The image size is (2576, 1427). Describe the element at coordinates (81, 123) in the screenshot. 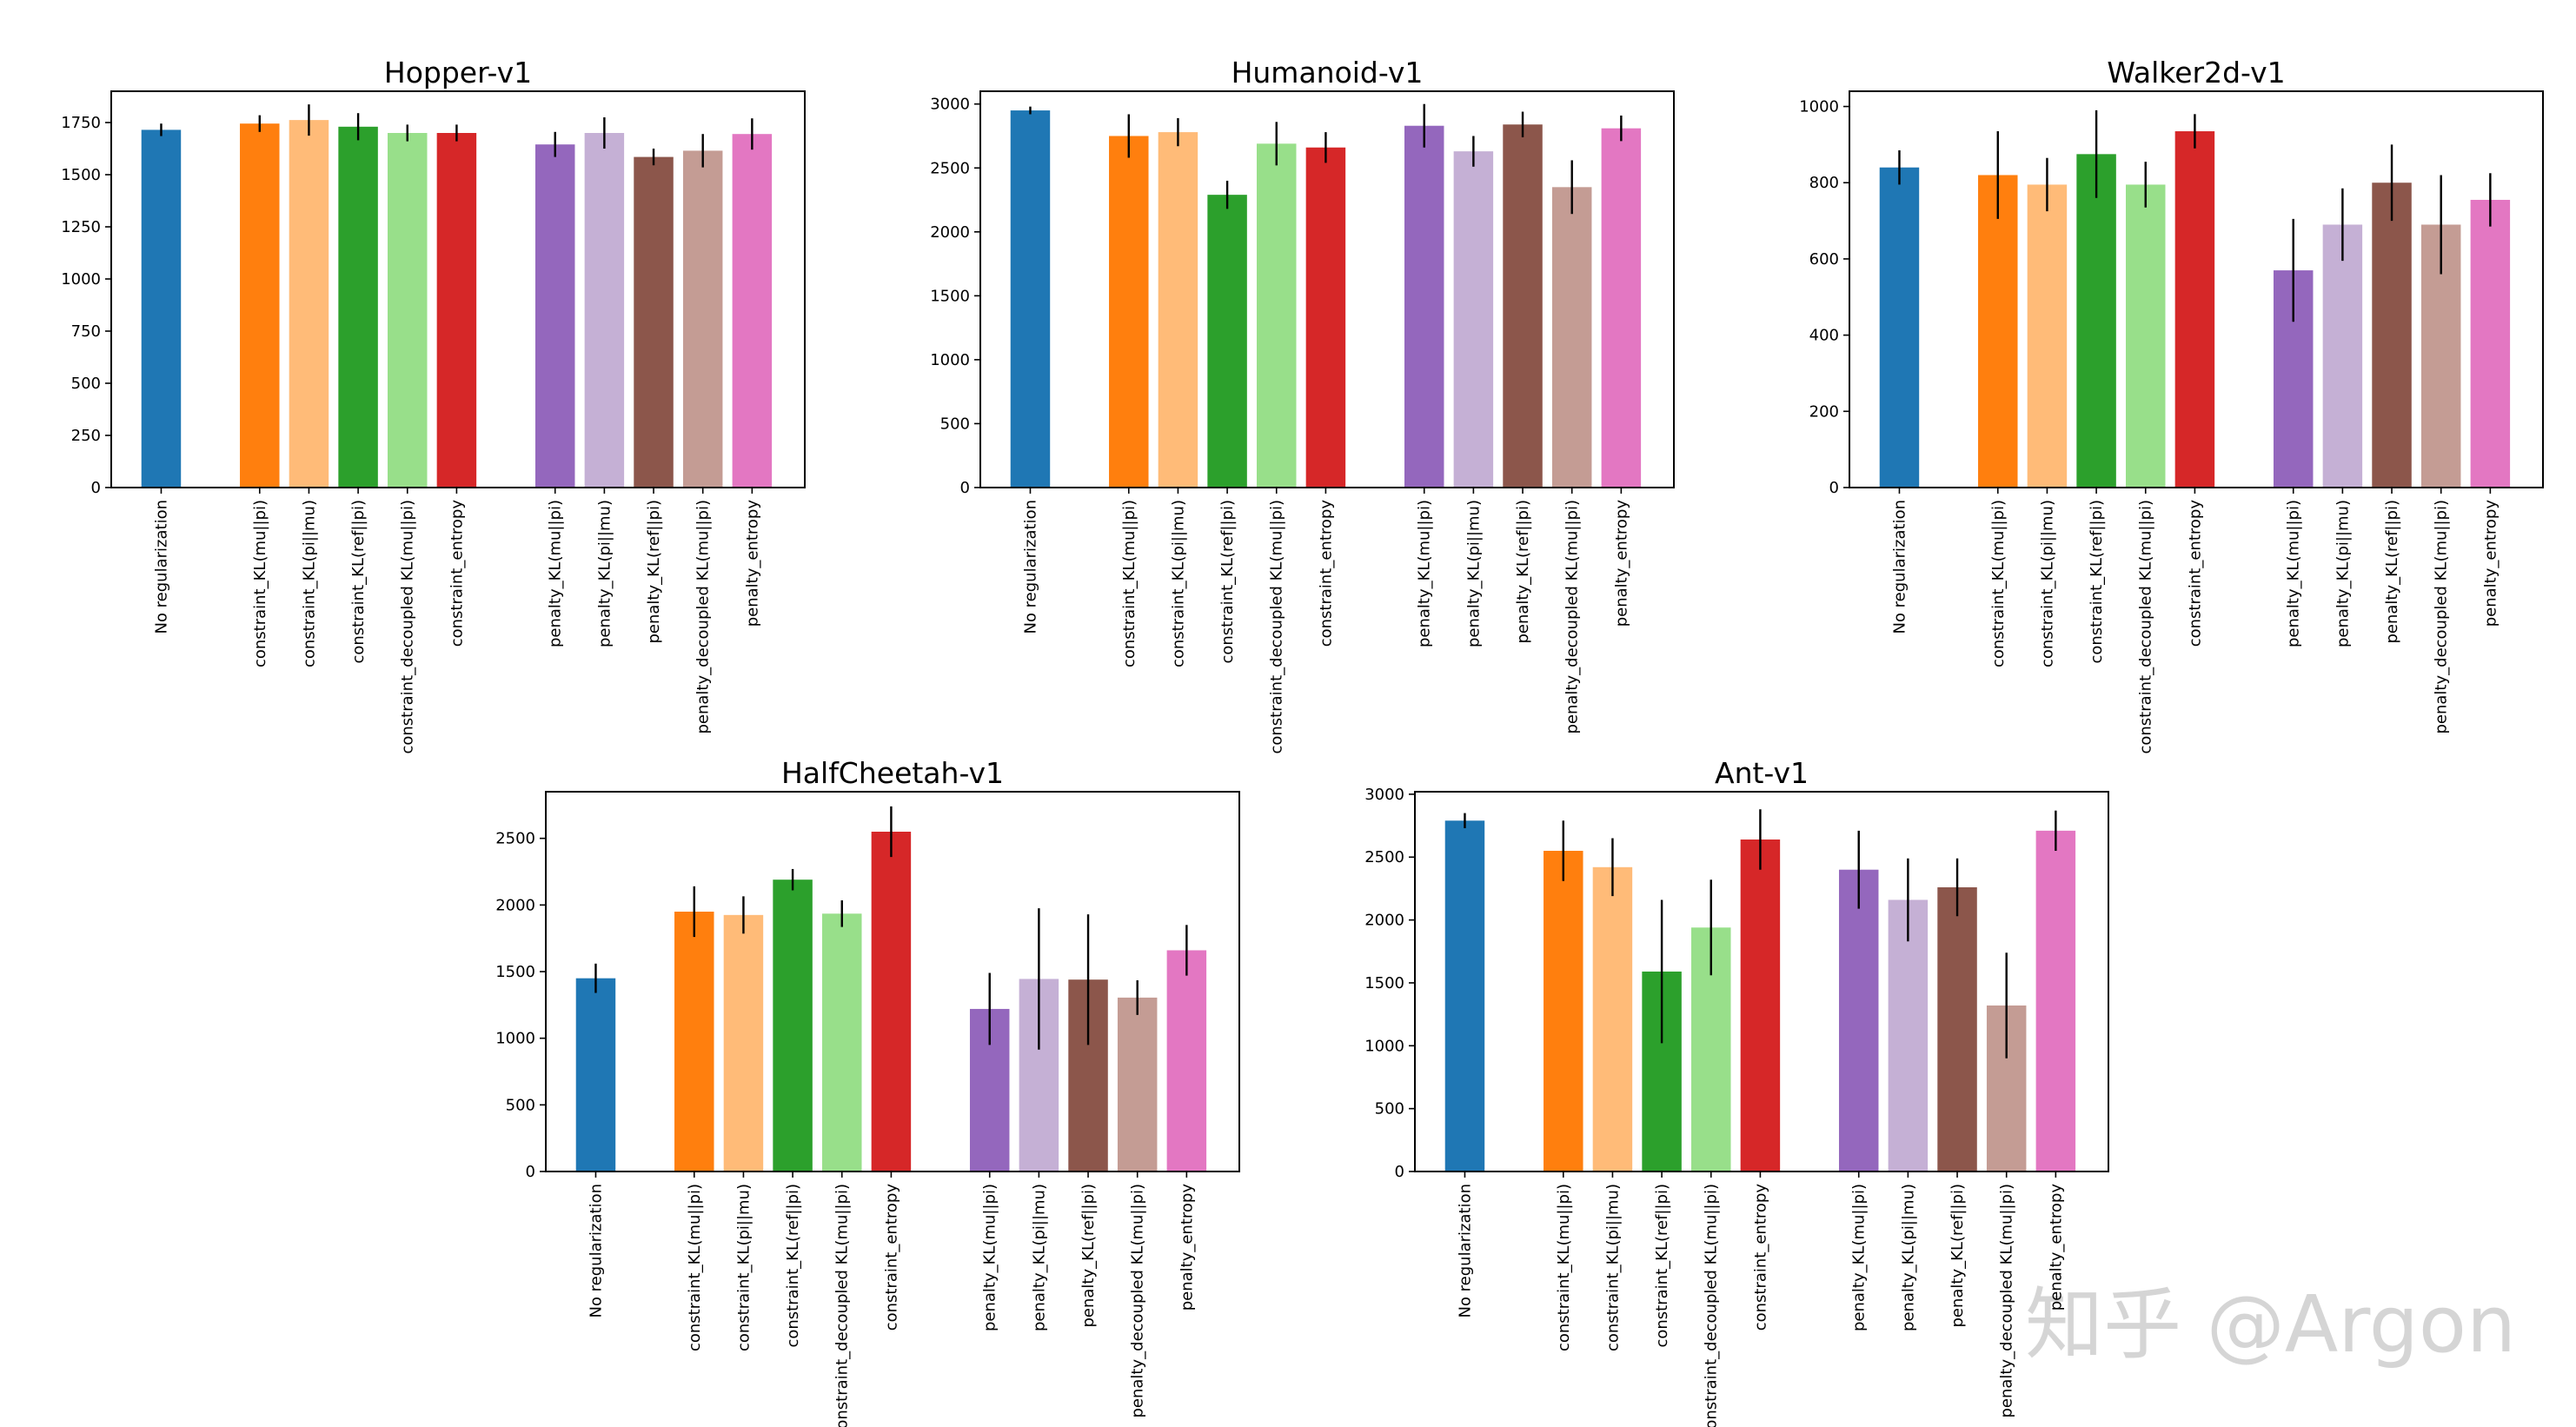

I see `y-tick-label: 1750` at that location.